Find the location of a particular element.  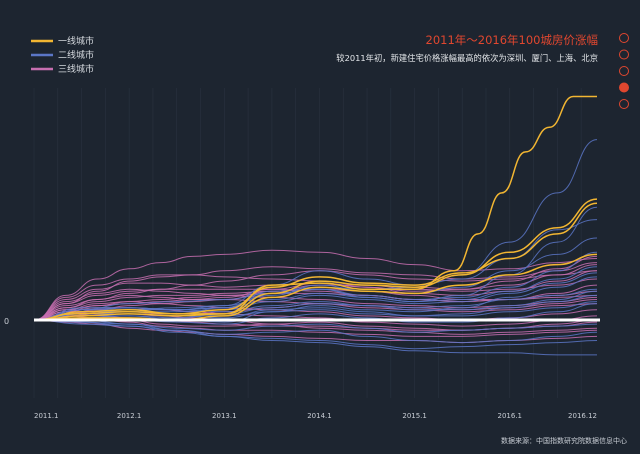

x-tick-label: 2011.1 is located at coordinates (46, 416).